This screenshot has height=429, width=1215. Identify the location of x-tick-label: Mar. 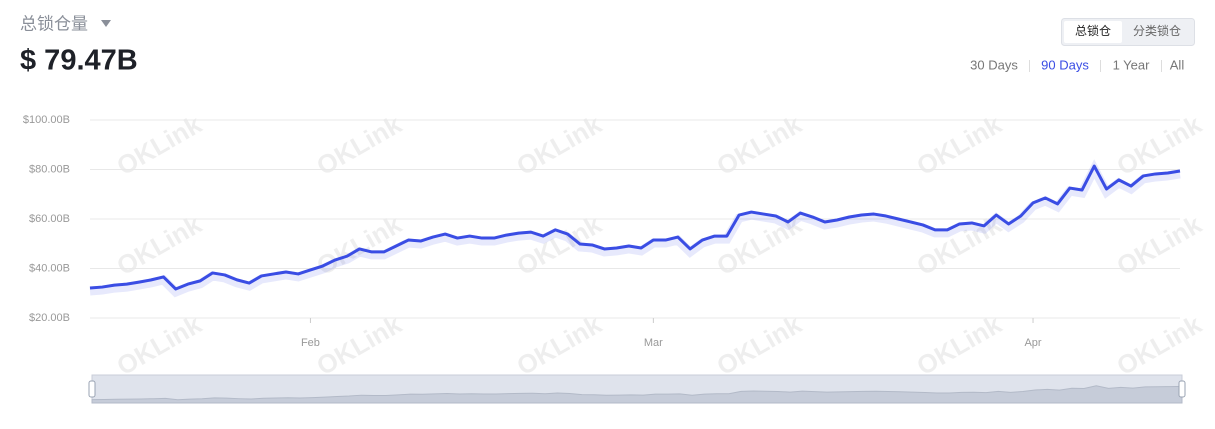
(653, 343).